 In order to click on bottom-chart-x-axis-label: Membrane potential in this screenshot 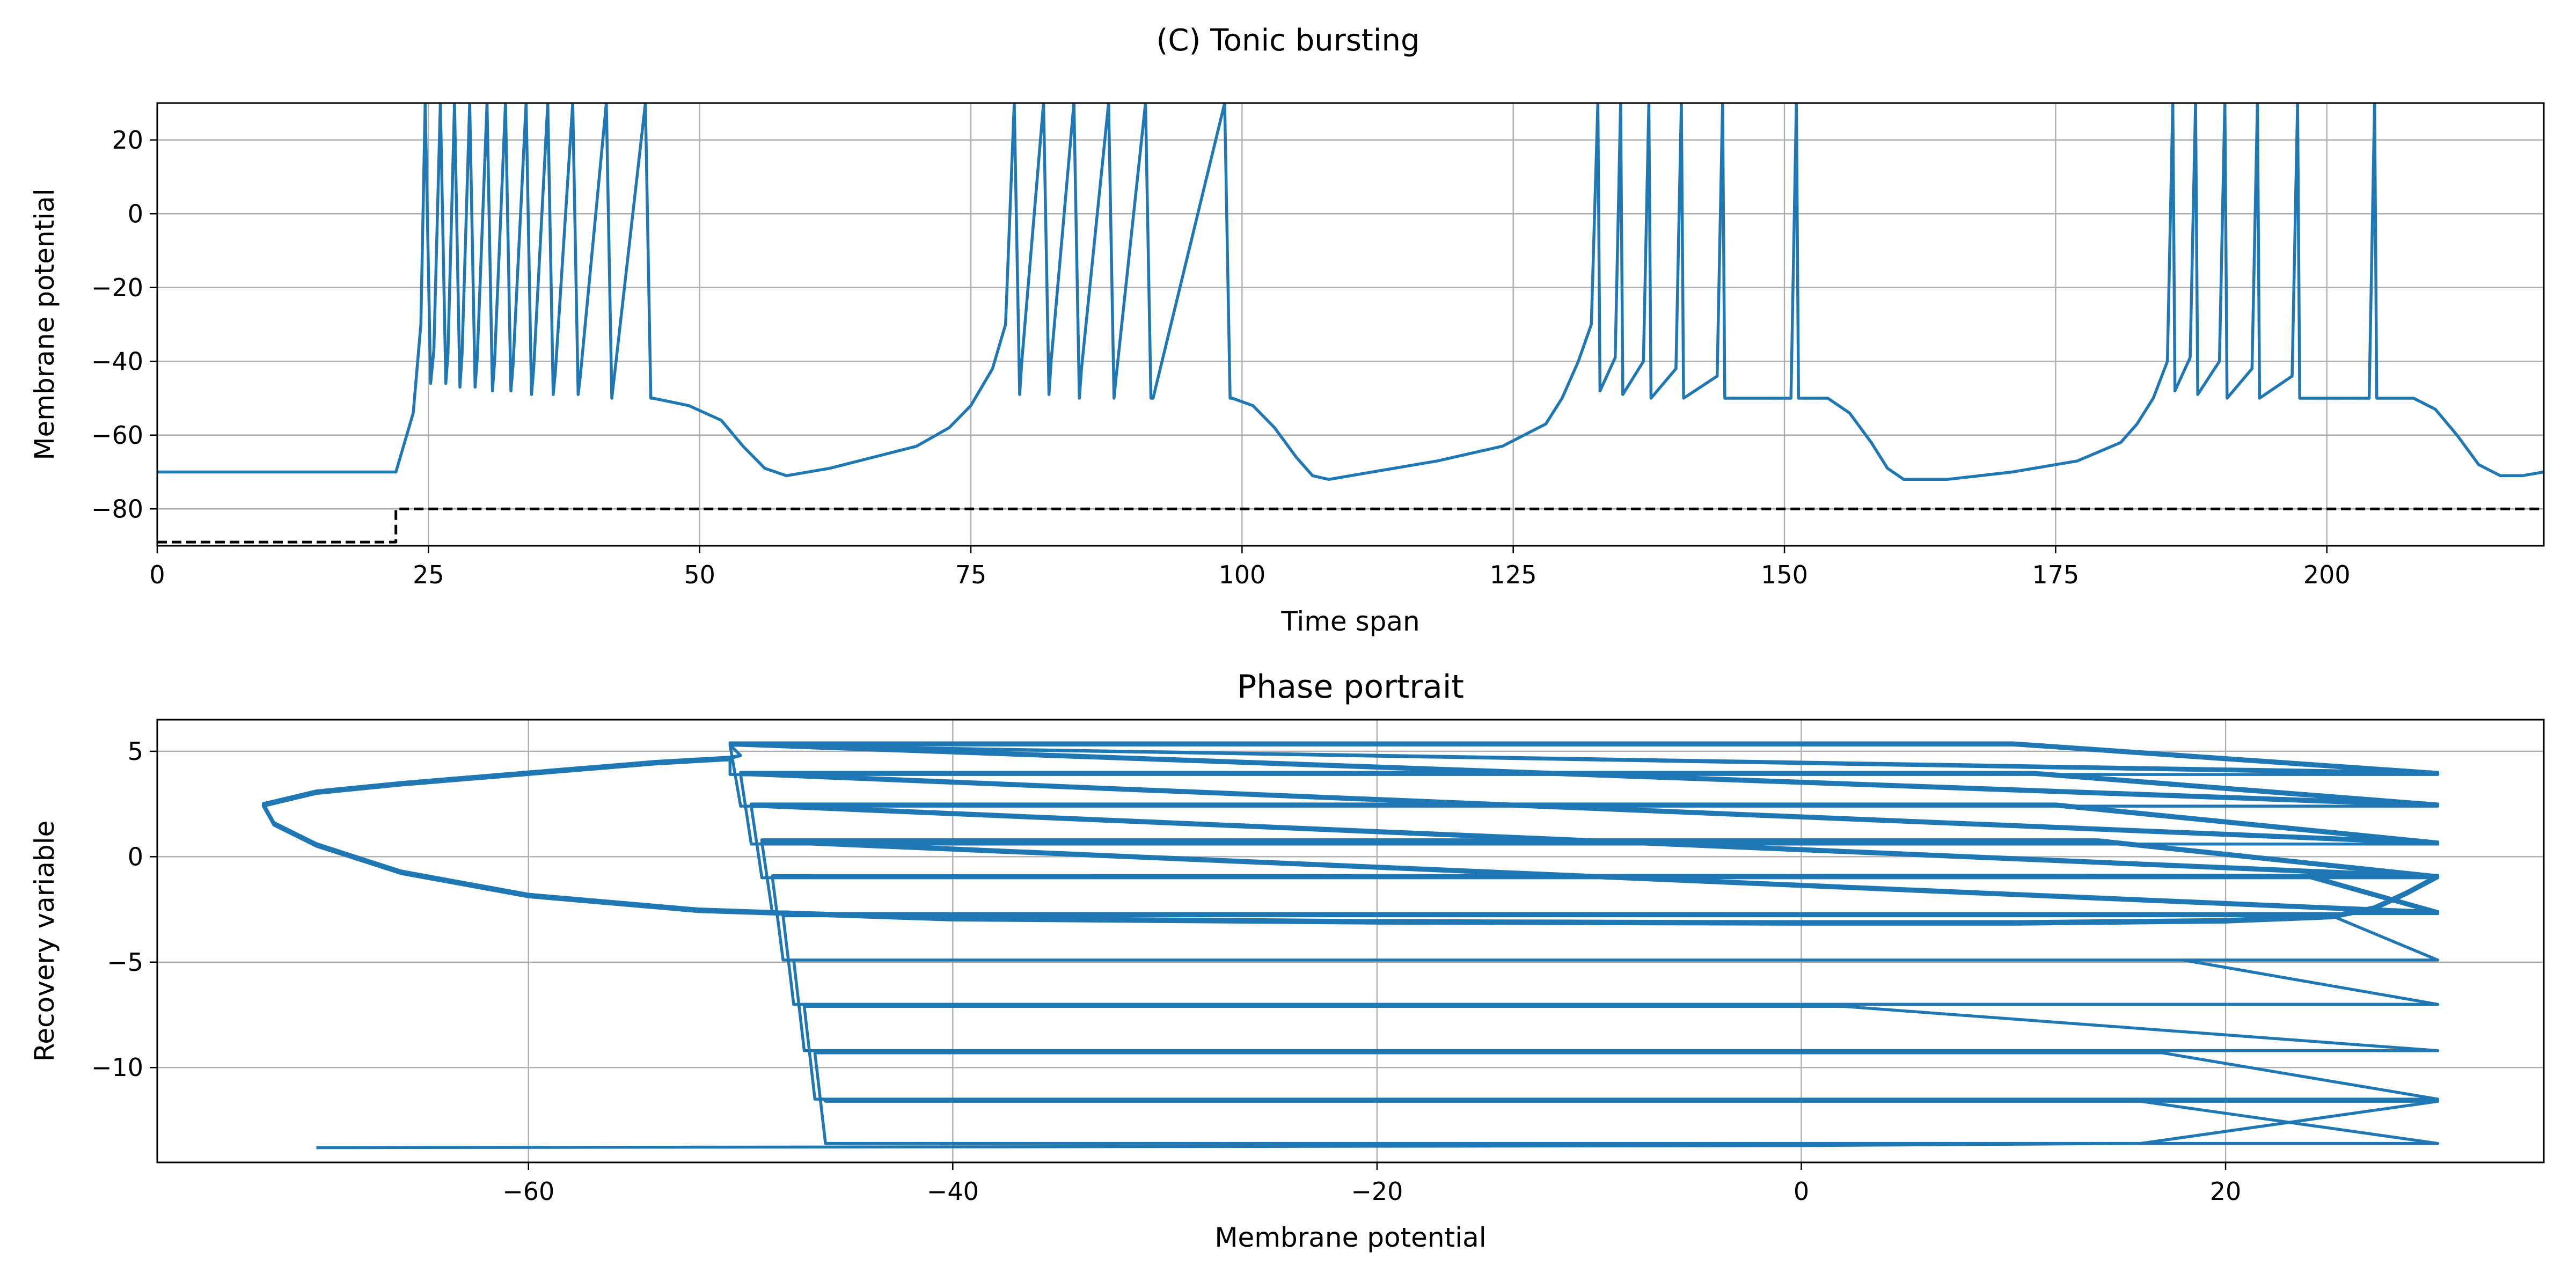, I will do `click(1350, 1237)`.